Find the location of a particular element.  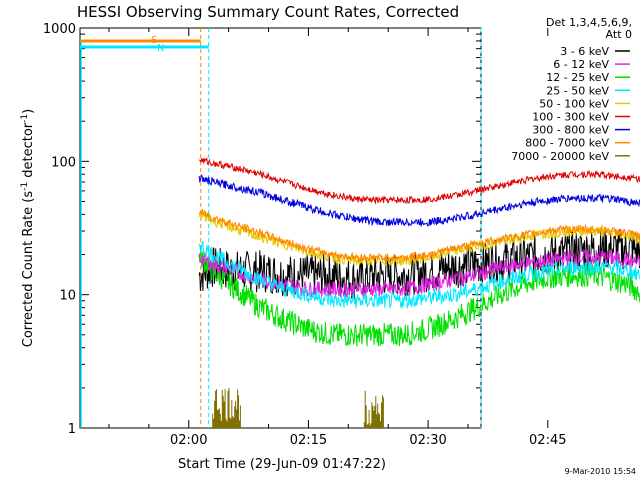

footer-date: 9-Mar-2010 15:54 is located at coordinates (600, 471).